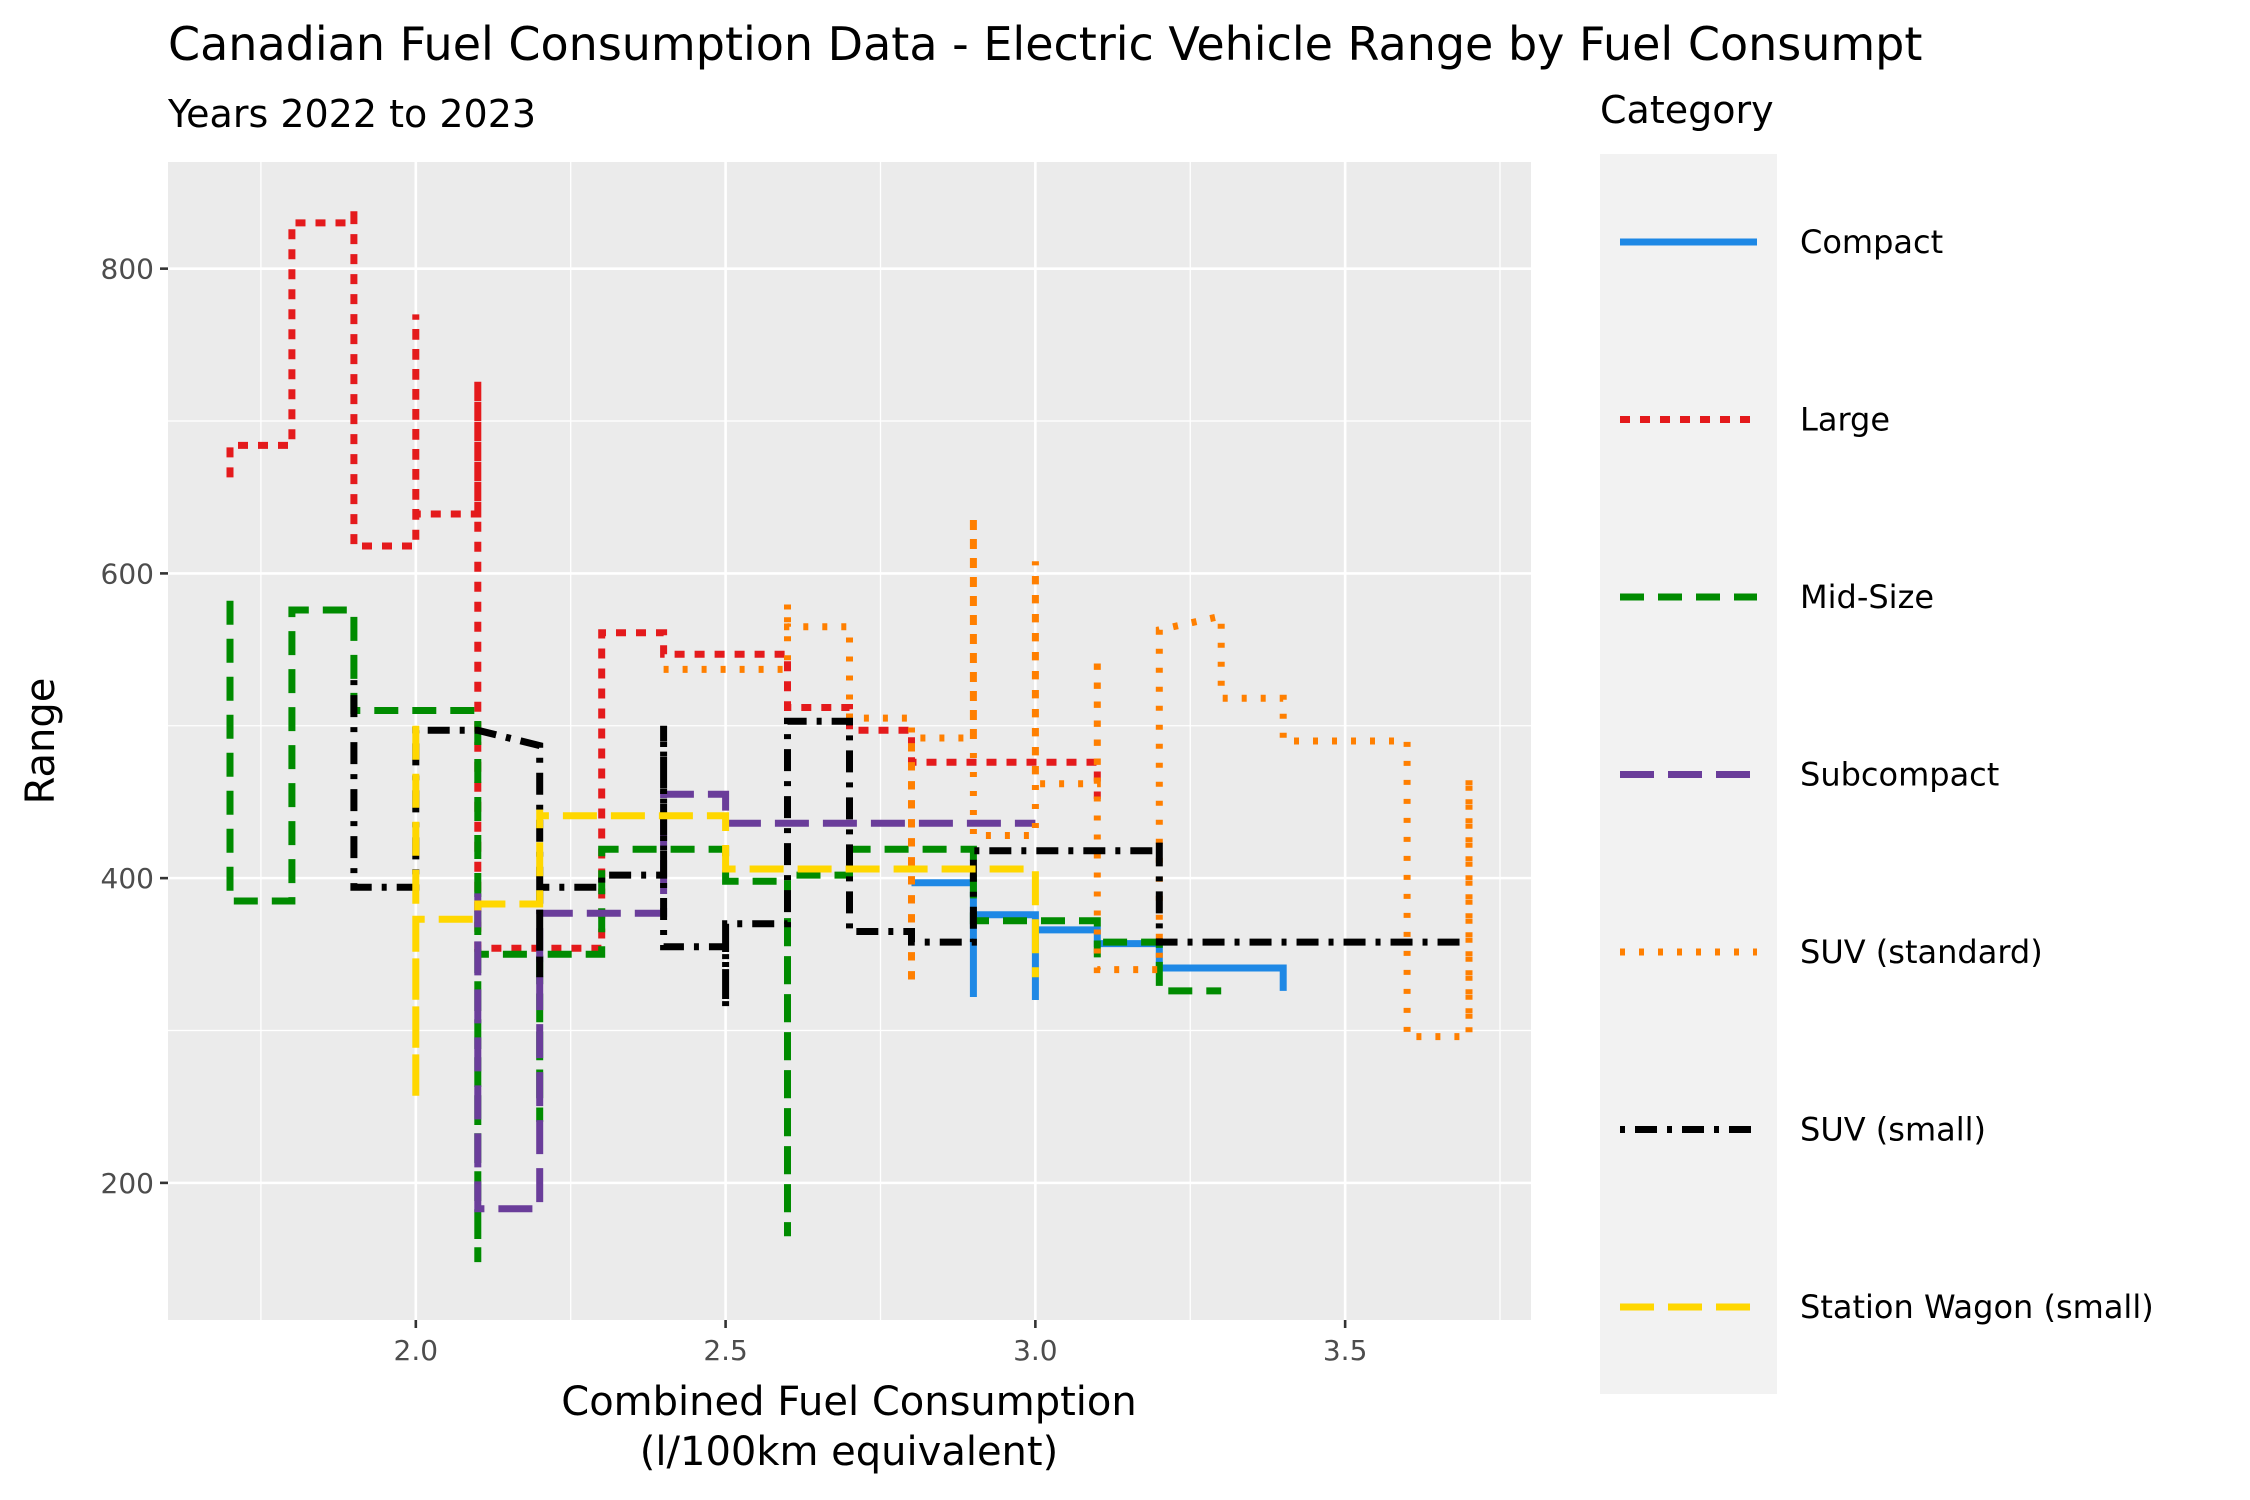 This screenshot has height=1500, width=2250. I want to click on x-axis-ticks: 2.0 2.5 3.0 3.5, so click(881, 1343).